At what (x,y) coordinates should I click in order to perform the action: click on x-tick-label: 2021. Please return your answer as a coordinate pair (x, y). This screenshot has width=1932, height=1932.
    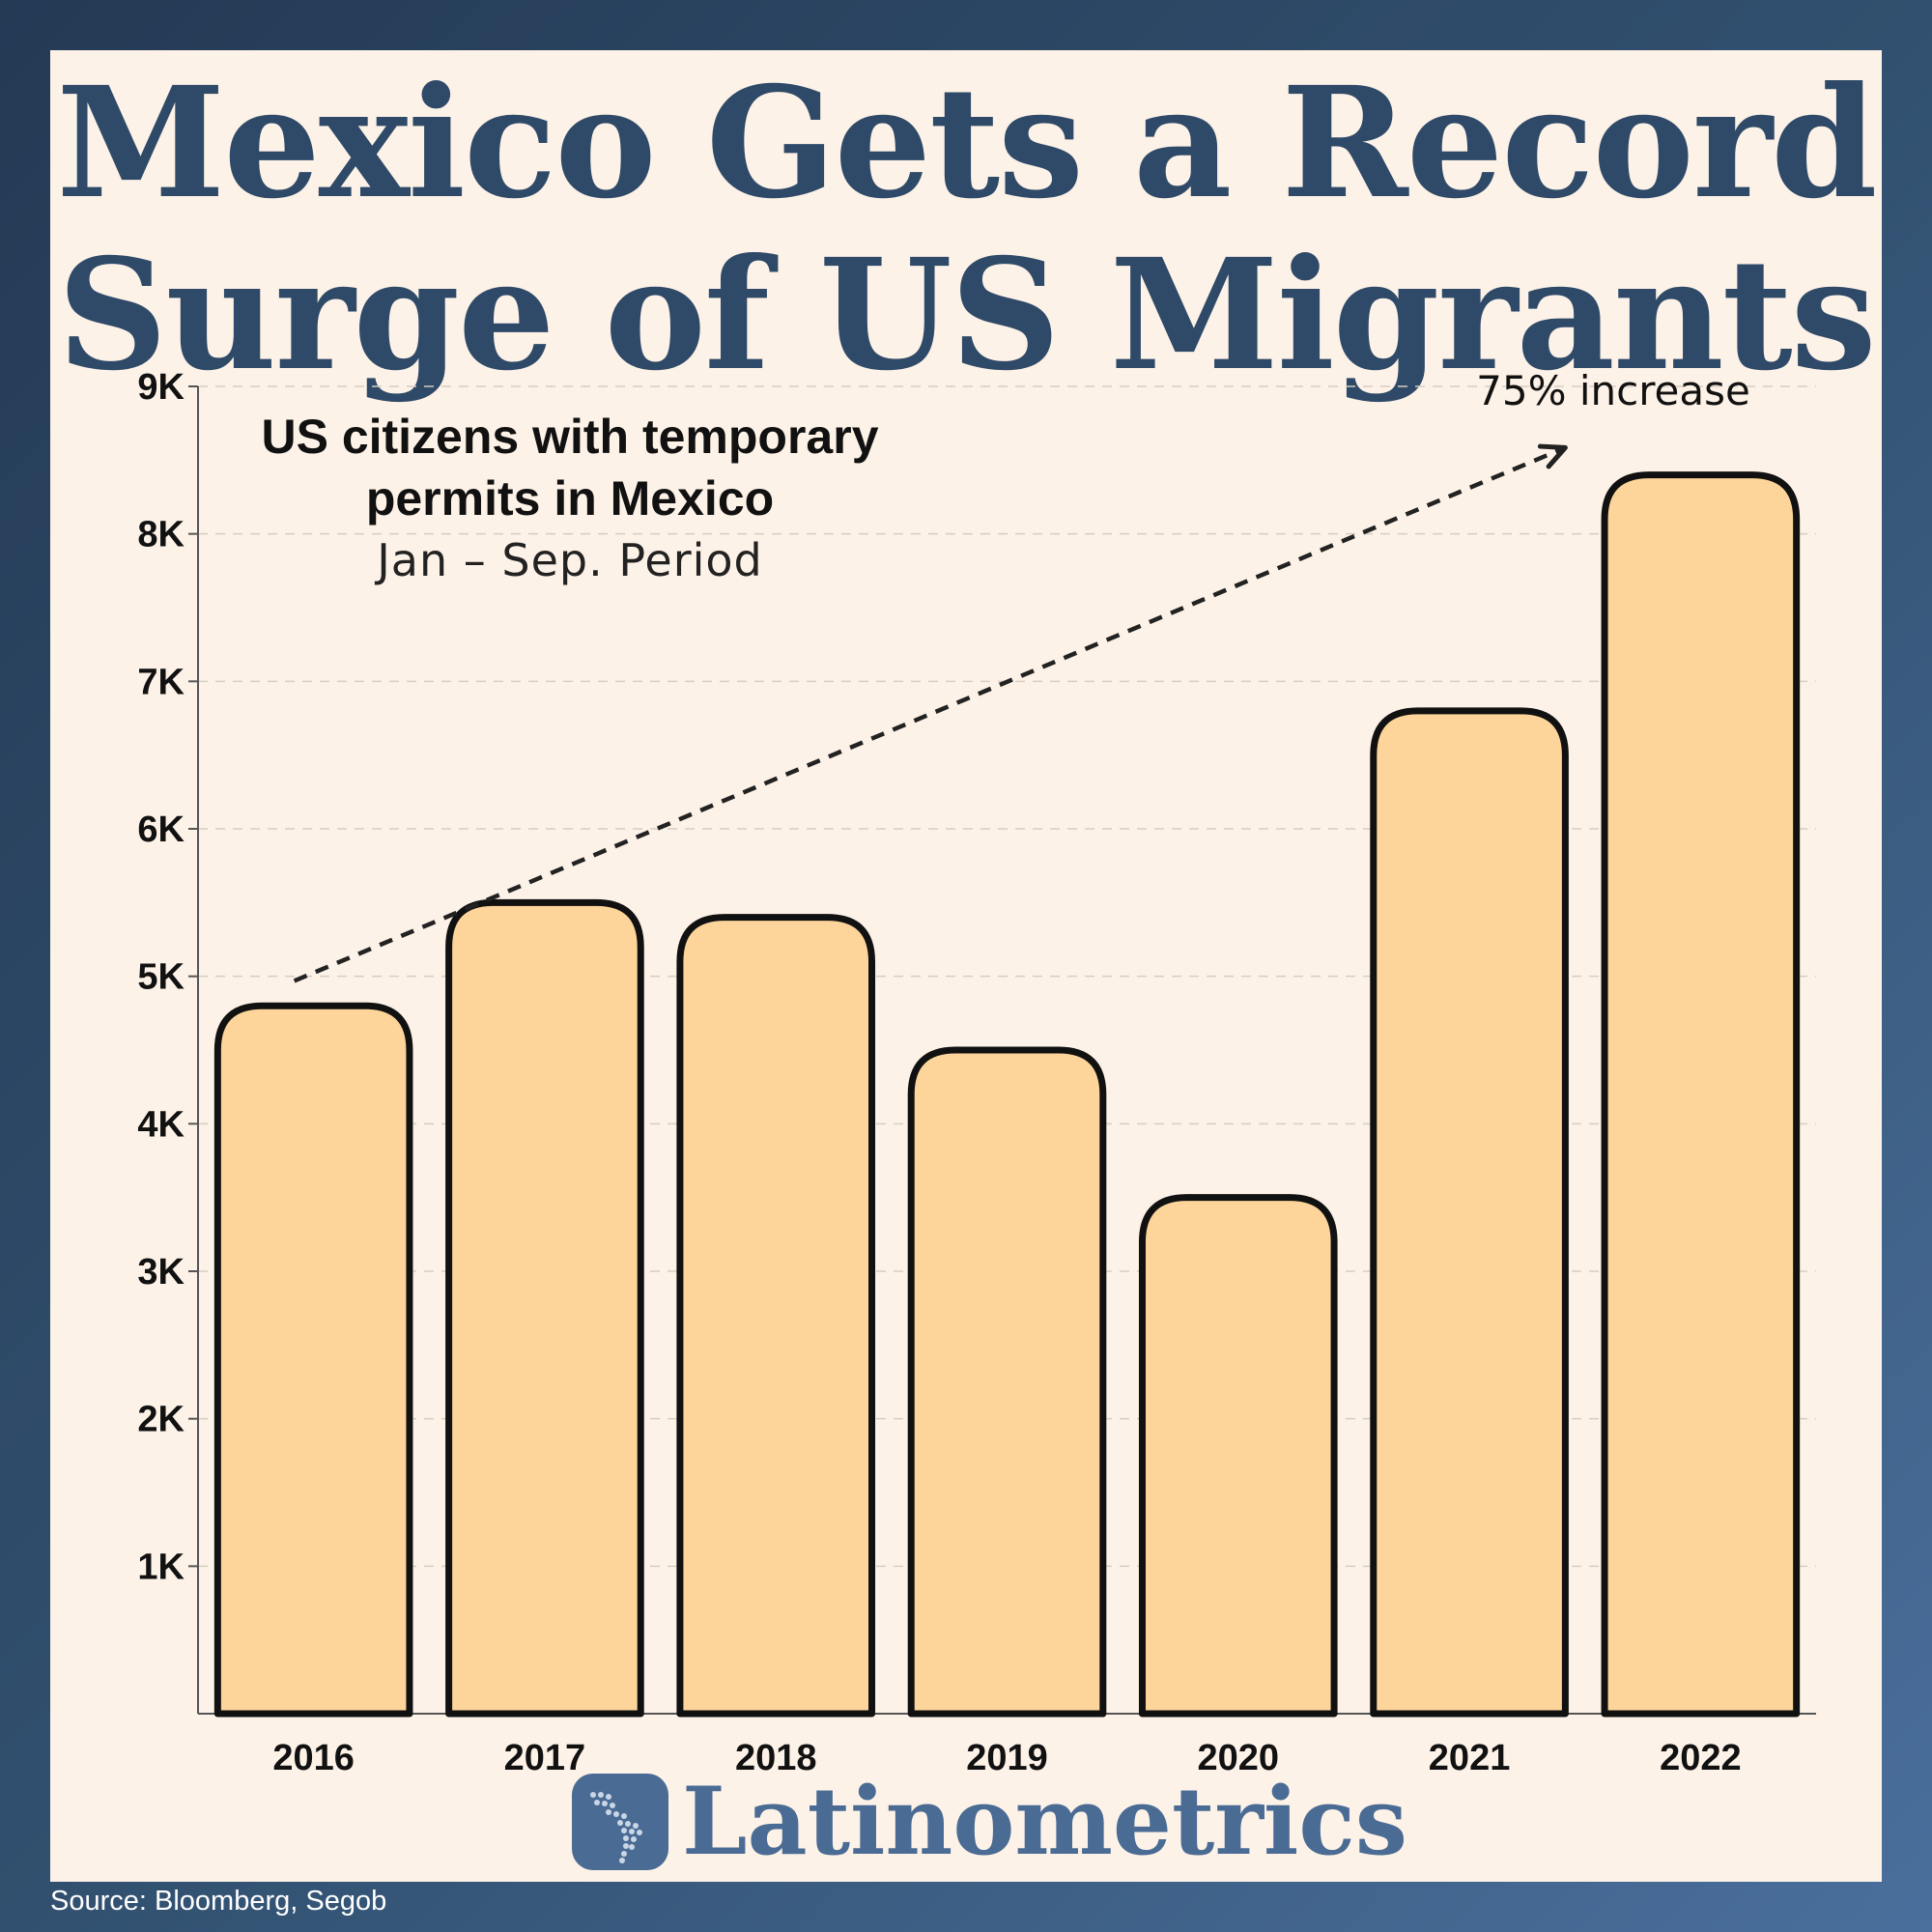
    Looking at the image, I should click on (1470, 1758).